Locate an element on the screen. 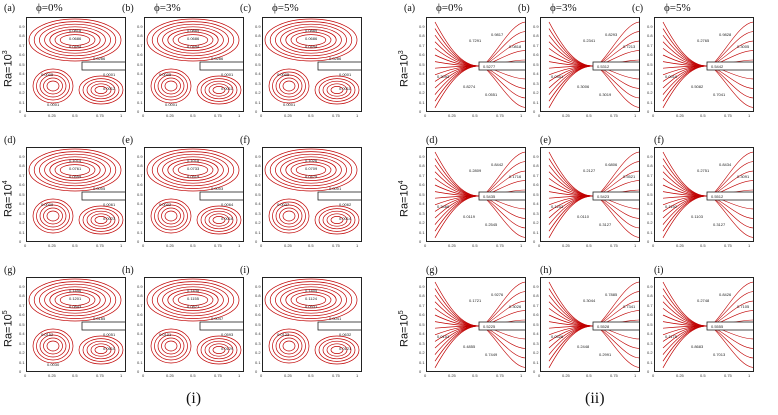 Image resolution: width=778 pixels, height=415 pixels. contour-label: 0.8274 is located at coordinates (469, 86).